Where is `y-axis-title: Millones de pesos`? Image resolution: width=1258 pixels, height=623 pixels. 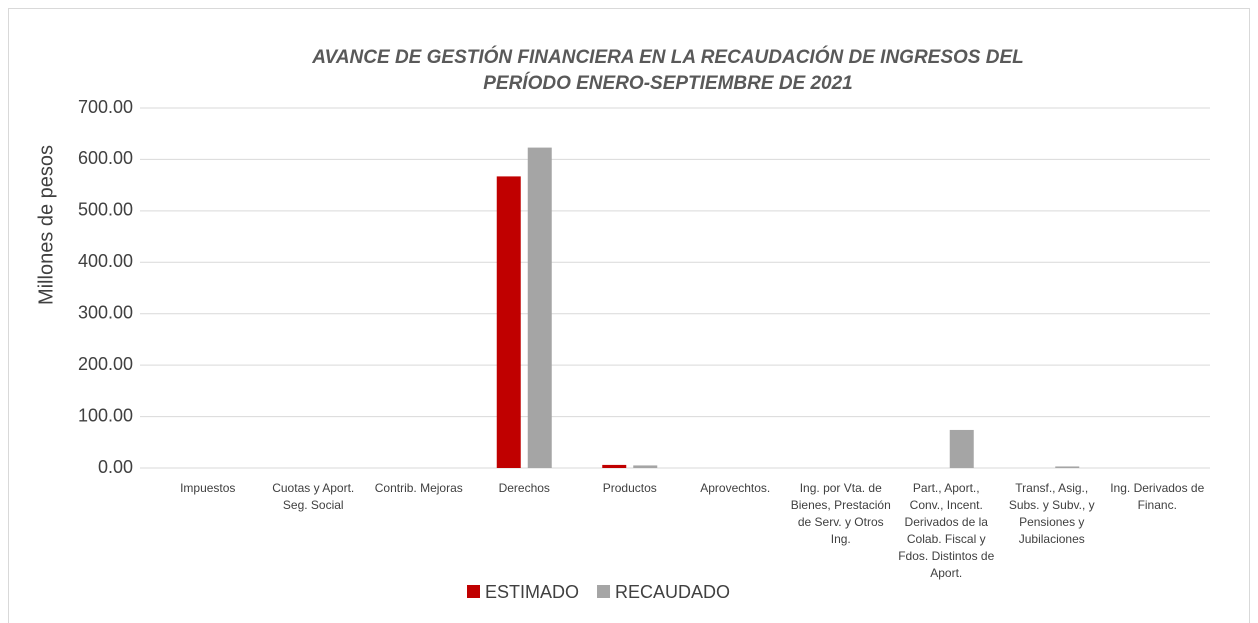 y-axis-title: Millones de pesos is located at coordinates (46, 225).